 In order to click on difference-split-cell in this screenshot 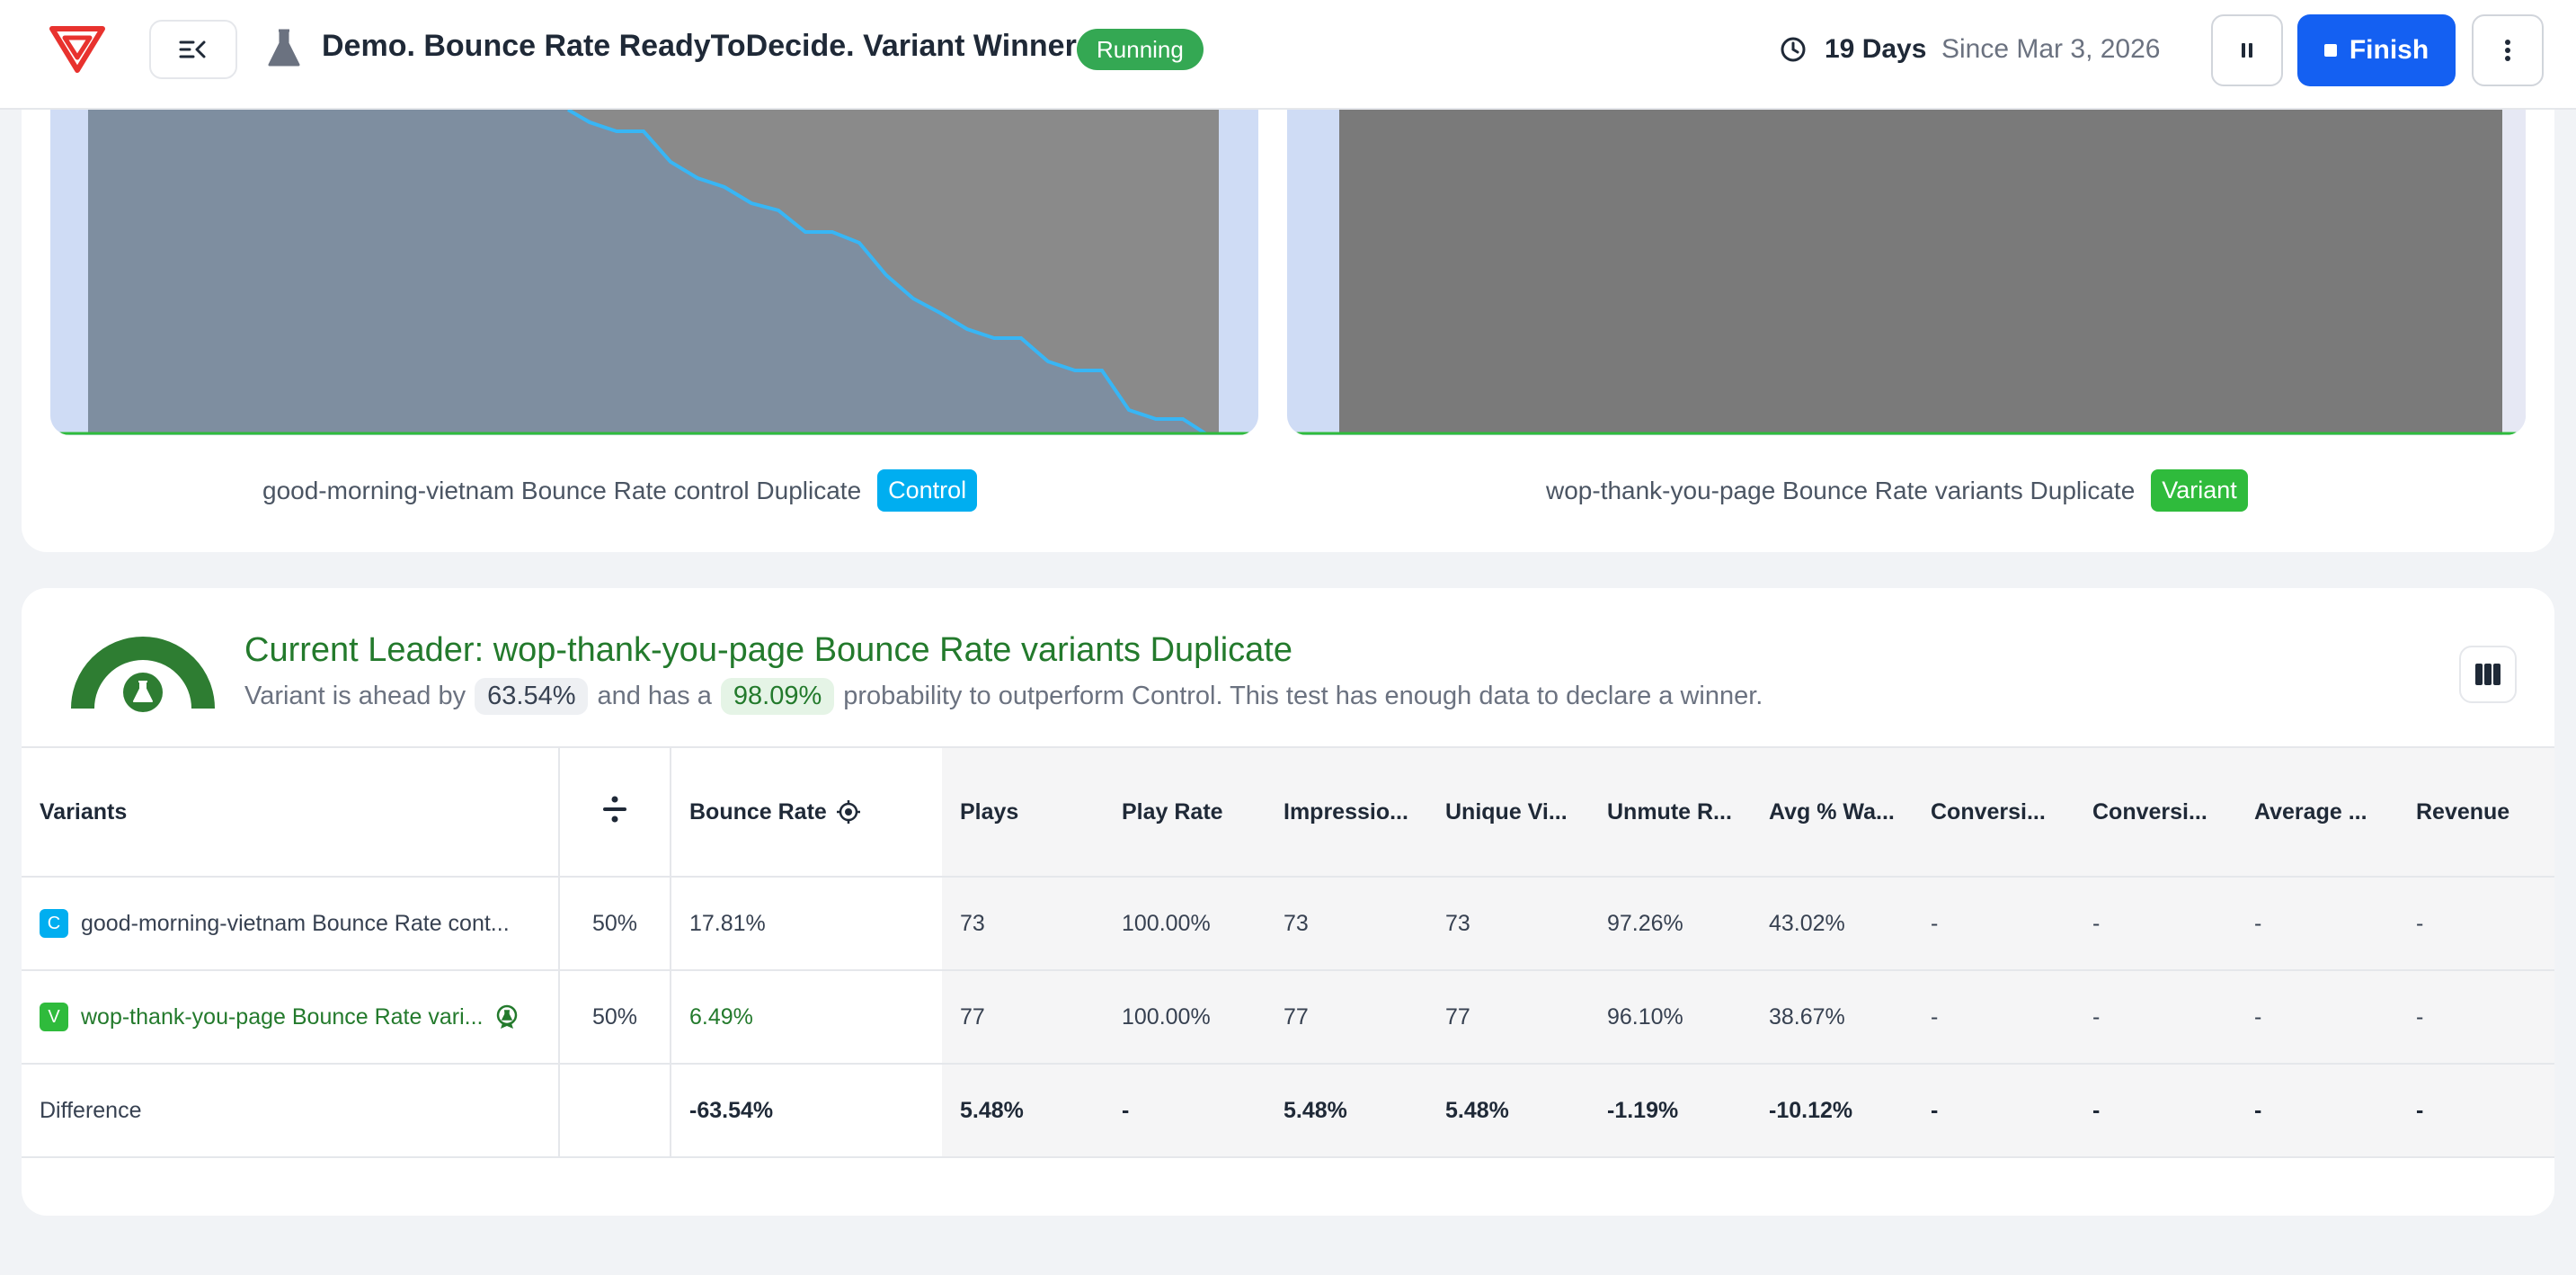, I will do `click(615, 1111)`.